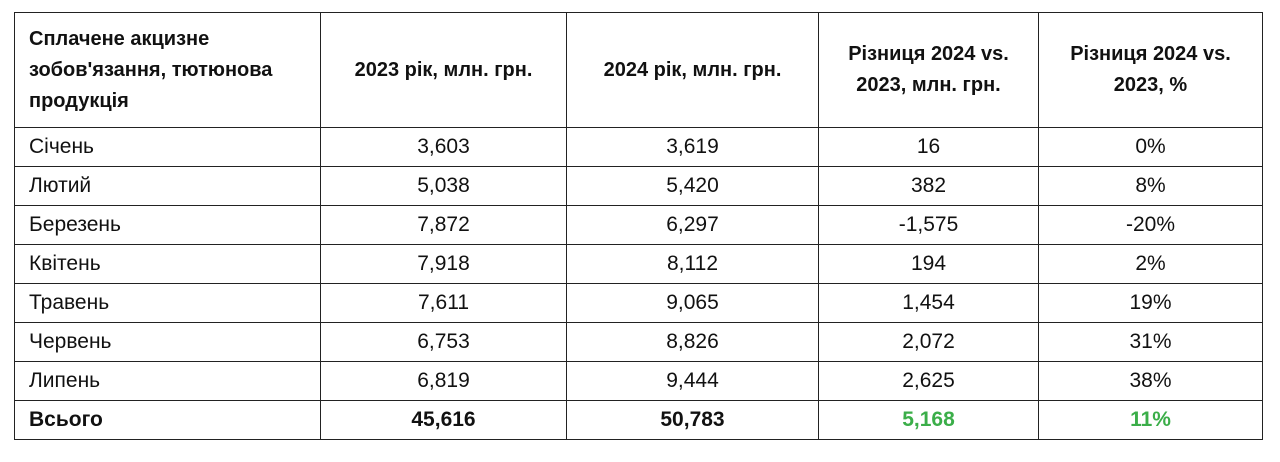  I want to click on header-cell: Різниця 2024 vs. 2023, %, so click(1150, 70).